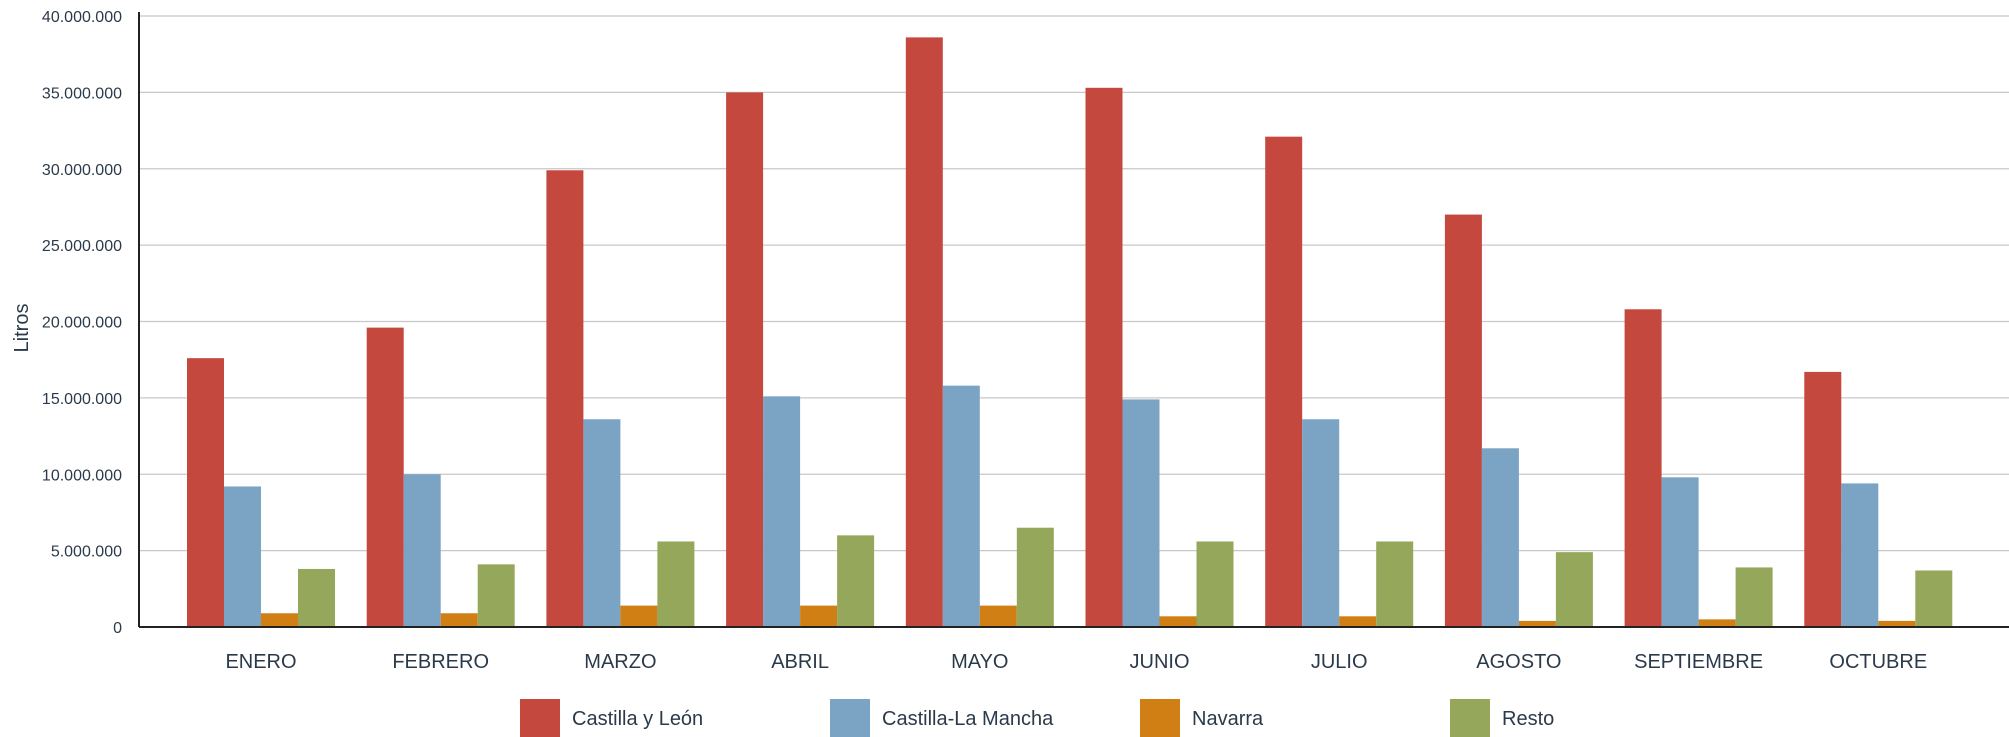  Describe the element at coordinates (1518, 662) in the screenshot. I see `x-category-label: AGOSTO` at that location.